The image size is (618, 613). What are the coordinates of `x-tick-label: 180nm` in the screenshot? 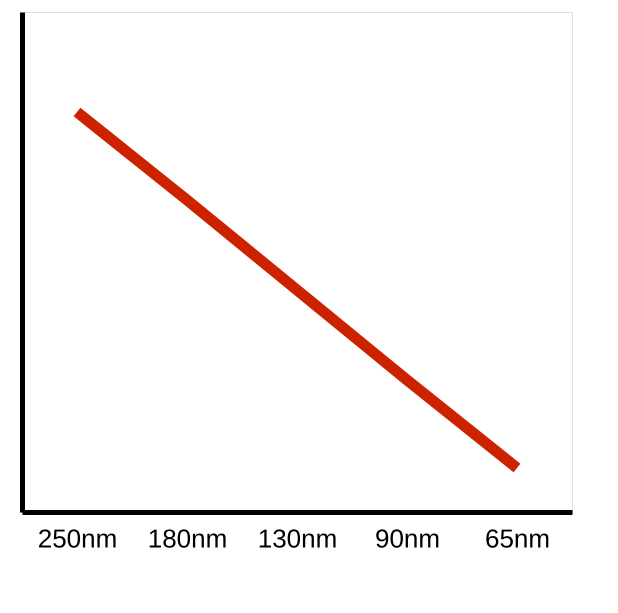 It's located at (188, 539).